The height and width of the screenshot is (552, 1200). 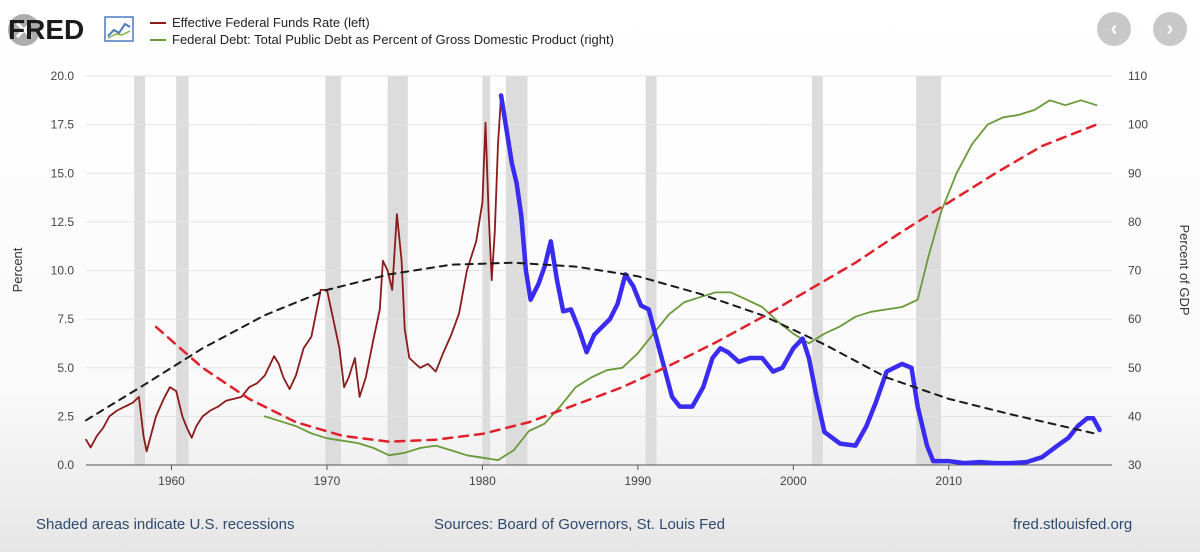 I want to click on legend-item-fed-funds: Effective Federal Funds Rate (left), so click(x=382, y=22).